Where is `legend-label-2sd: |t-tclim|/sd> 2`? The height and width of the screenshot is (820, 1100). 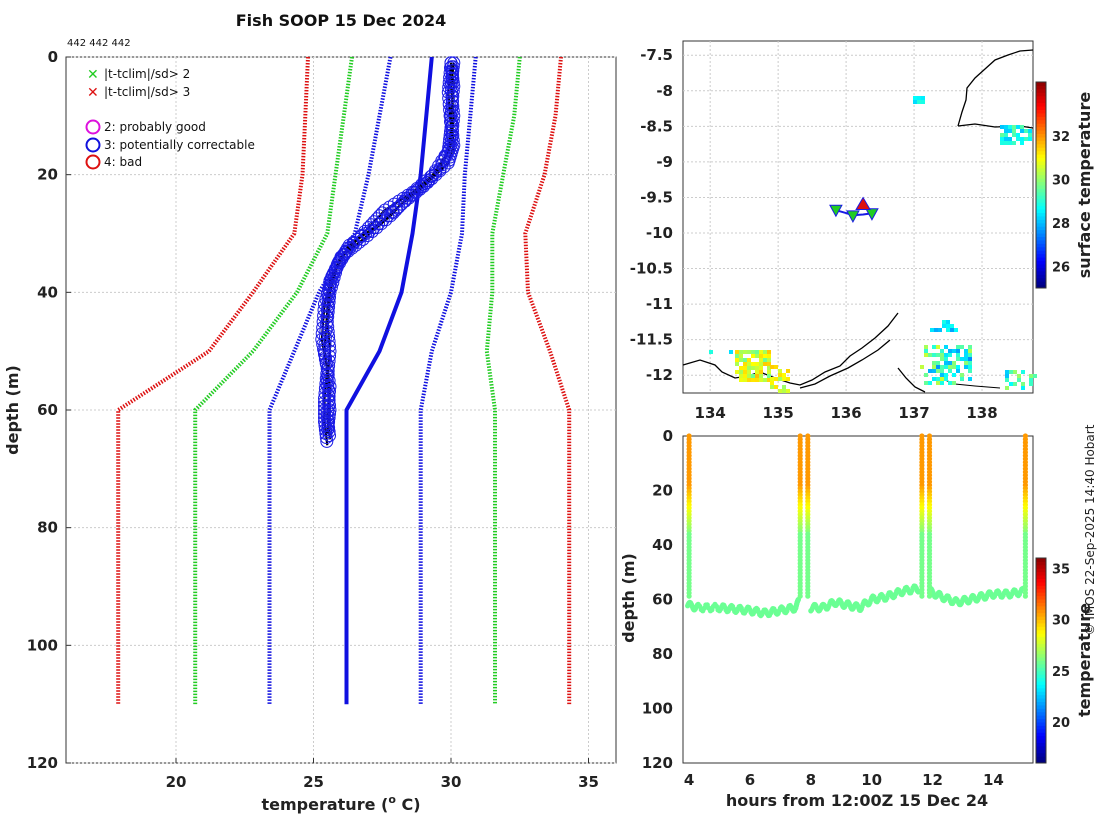 legend-label-2sd: |t-tclim|/sd> 2 is located at coordinates (147, 74).